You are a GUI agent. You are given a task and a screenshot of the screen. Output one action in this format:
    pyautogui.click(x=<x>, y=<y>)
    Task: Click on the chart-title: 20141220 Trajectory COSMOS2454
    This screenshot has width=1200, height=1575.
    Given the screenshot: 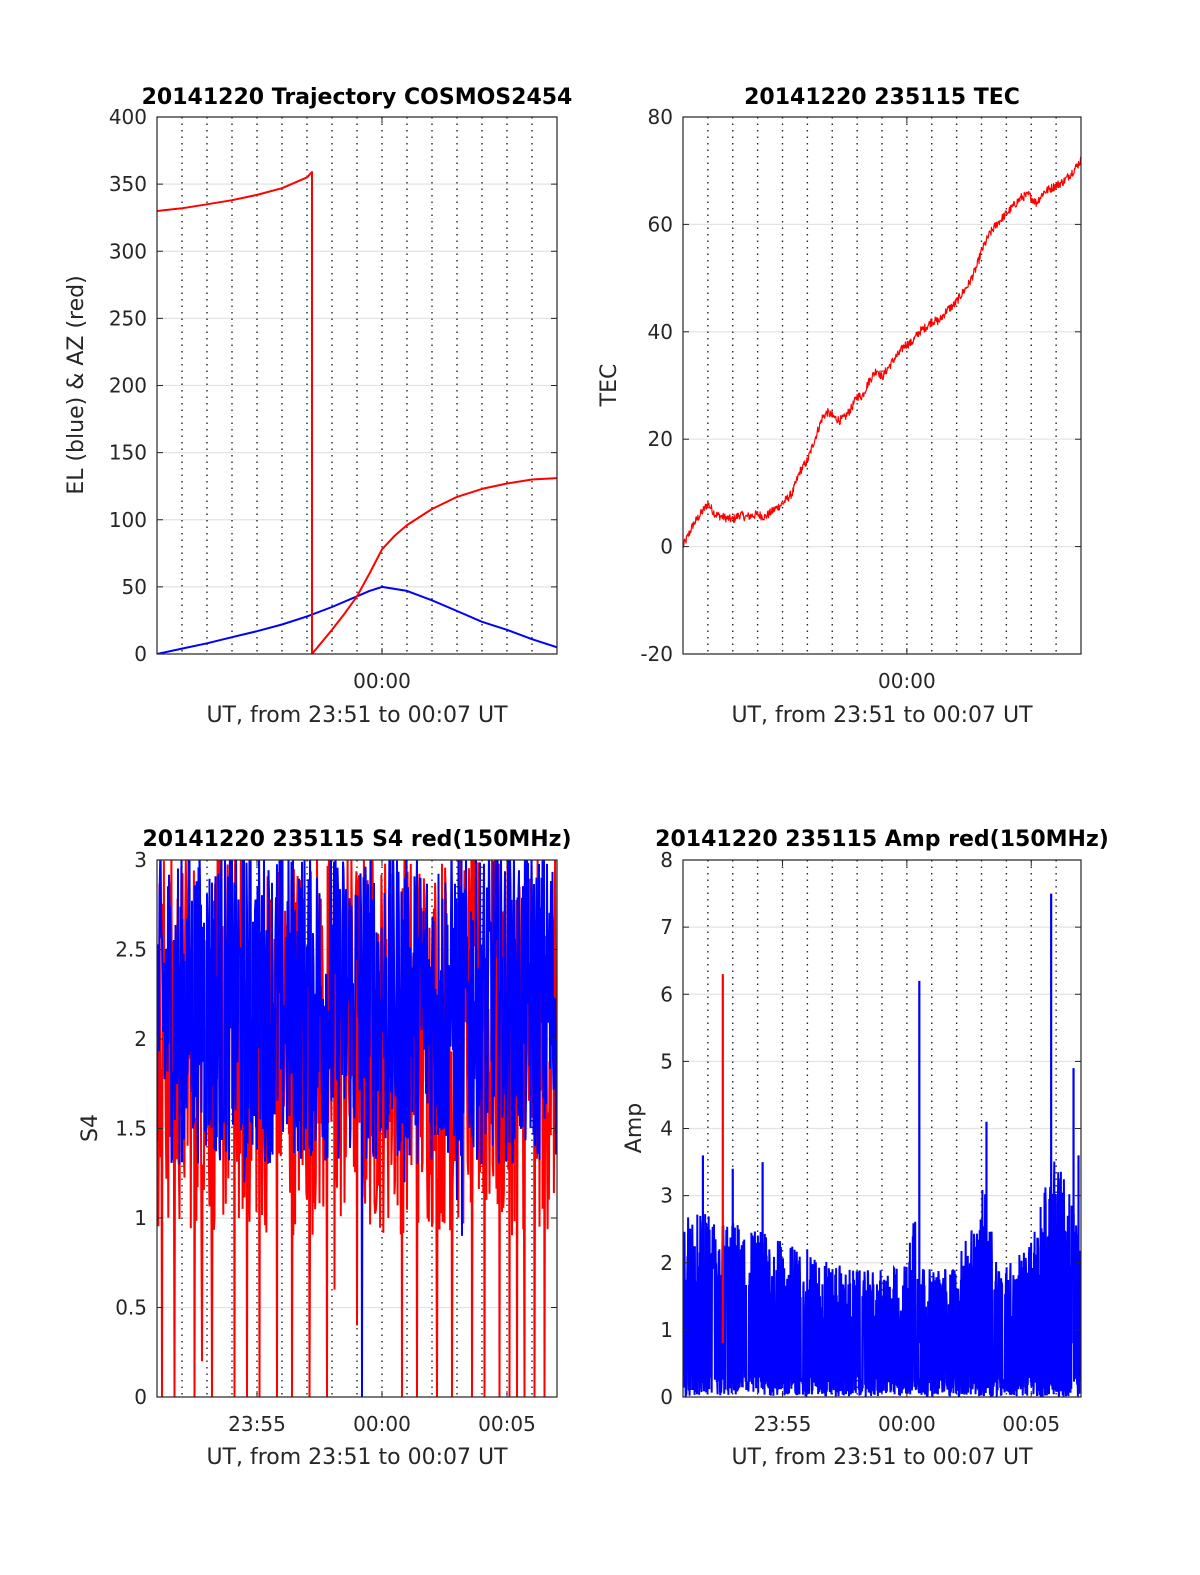 What is the action you would take?
    pyautogui.click(x=357, y=97)
    